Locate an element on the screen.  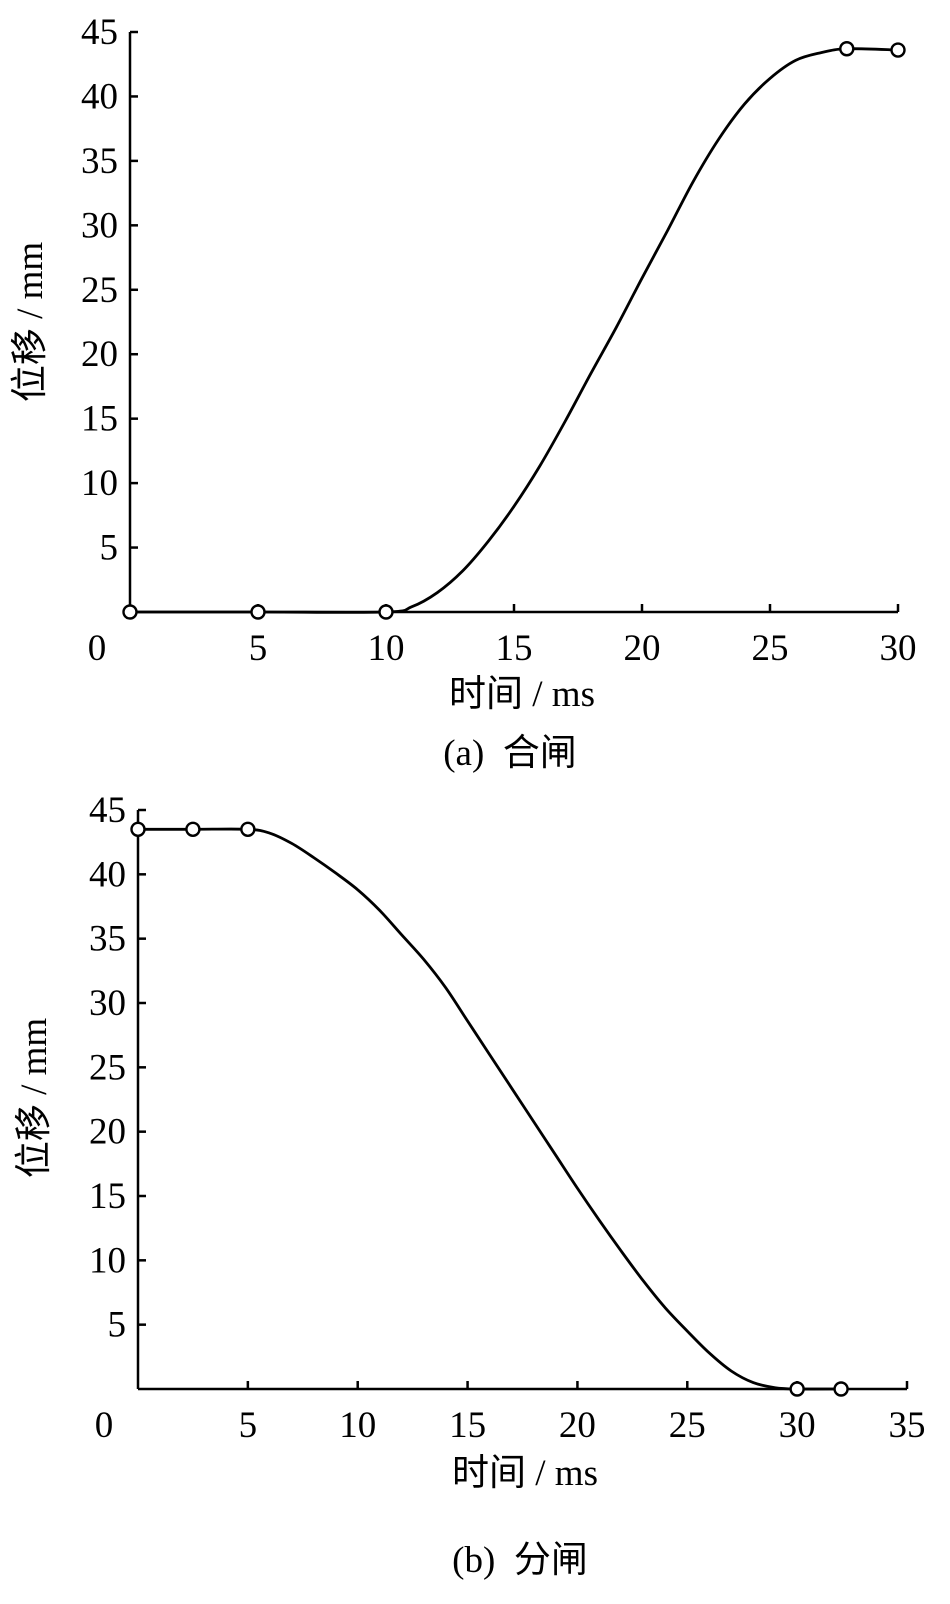
chart-b-y-tick-label: 40 is located at coordinates (107, 874).